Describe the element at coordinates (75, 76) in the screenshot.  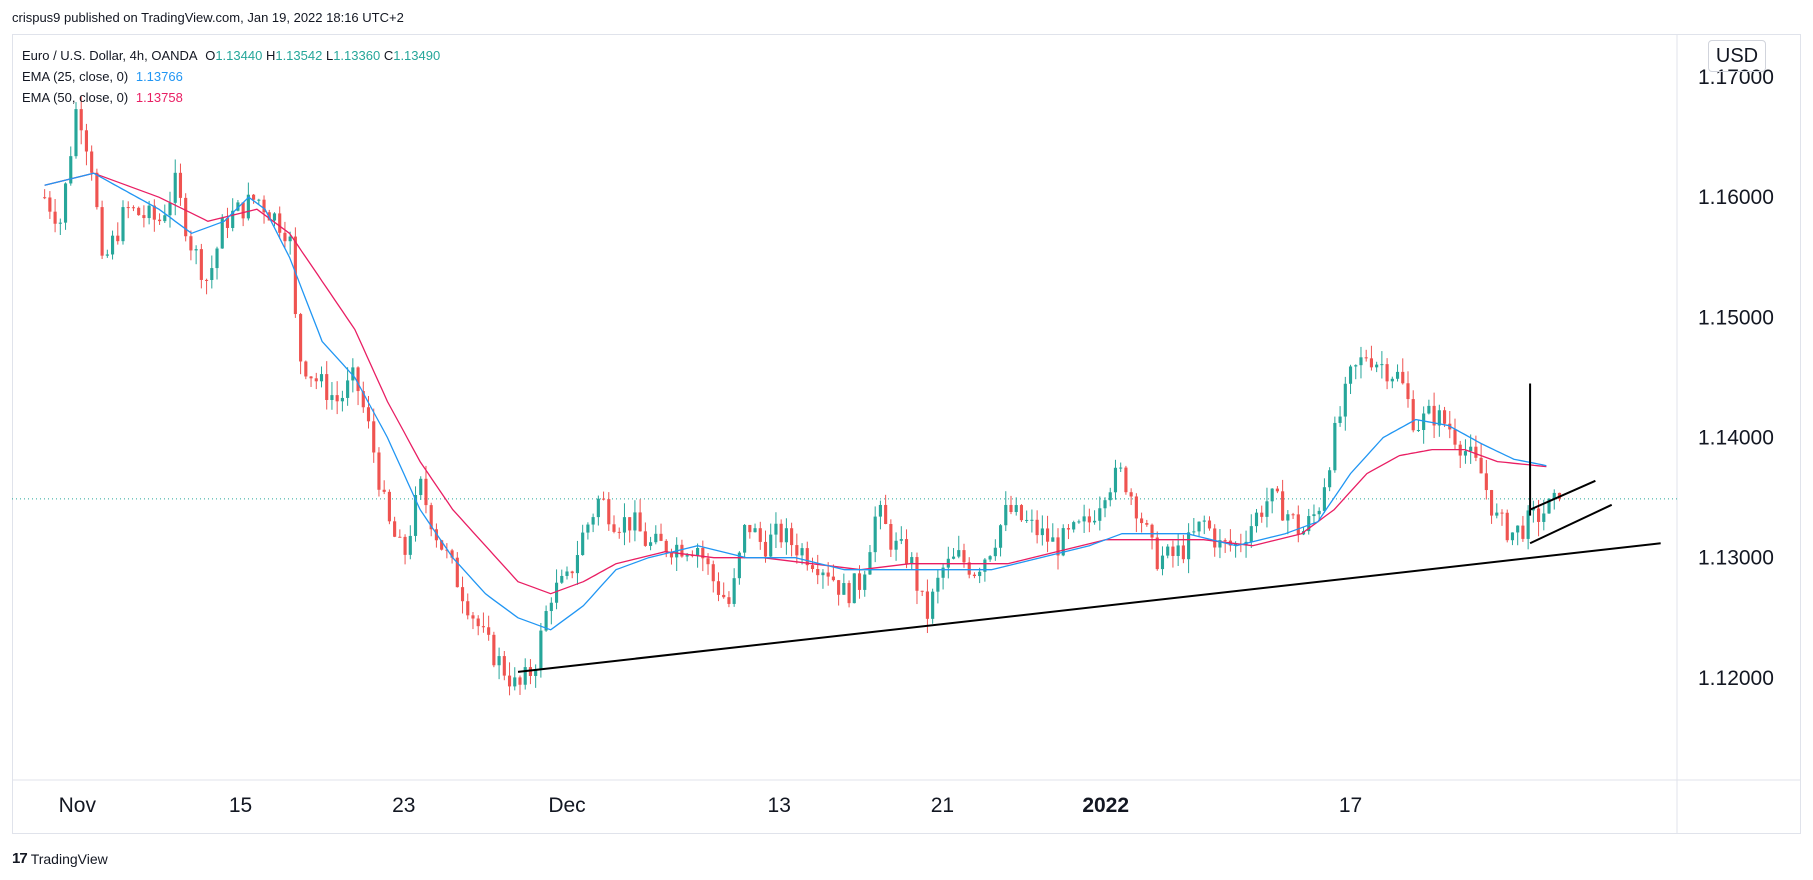
I see `ema25-label: EMA (25, close, 0)` at that location.